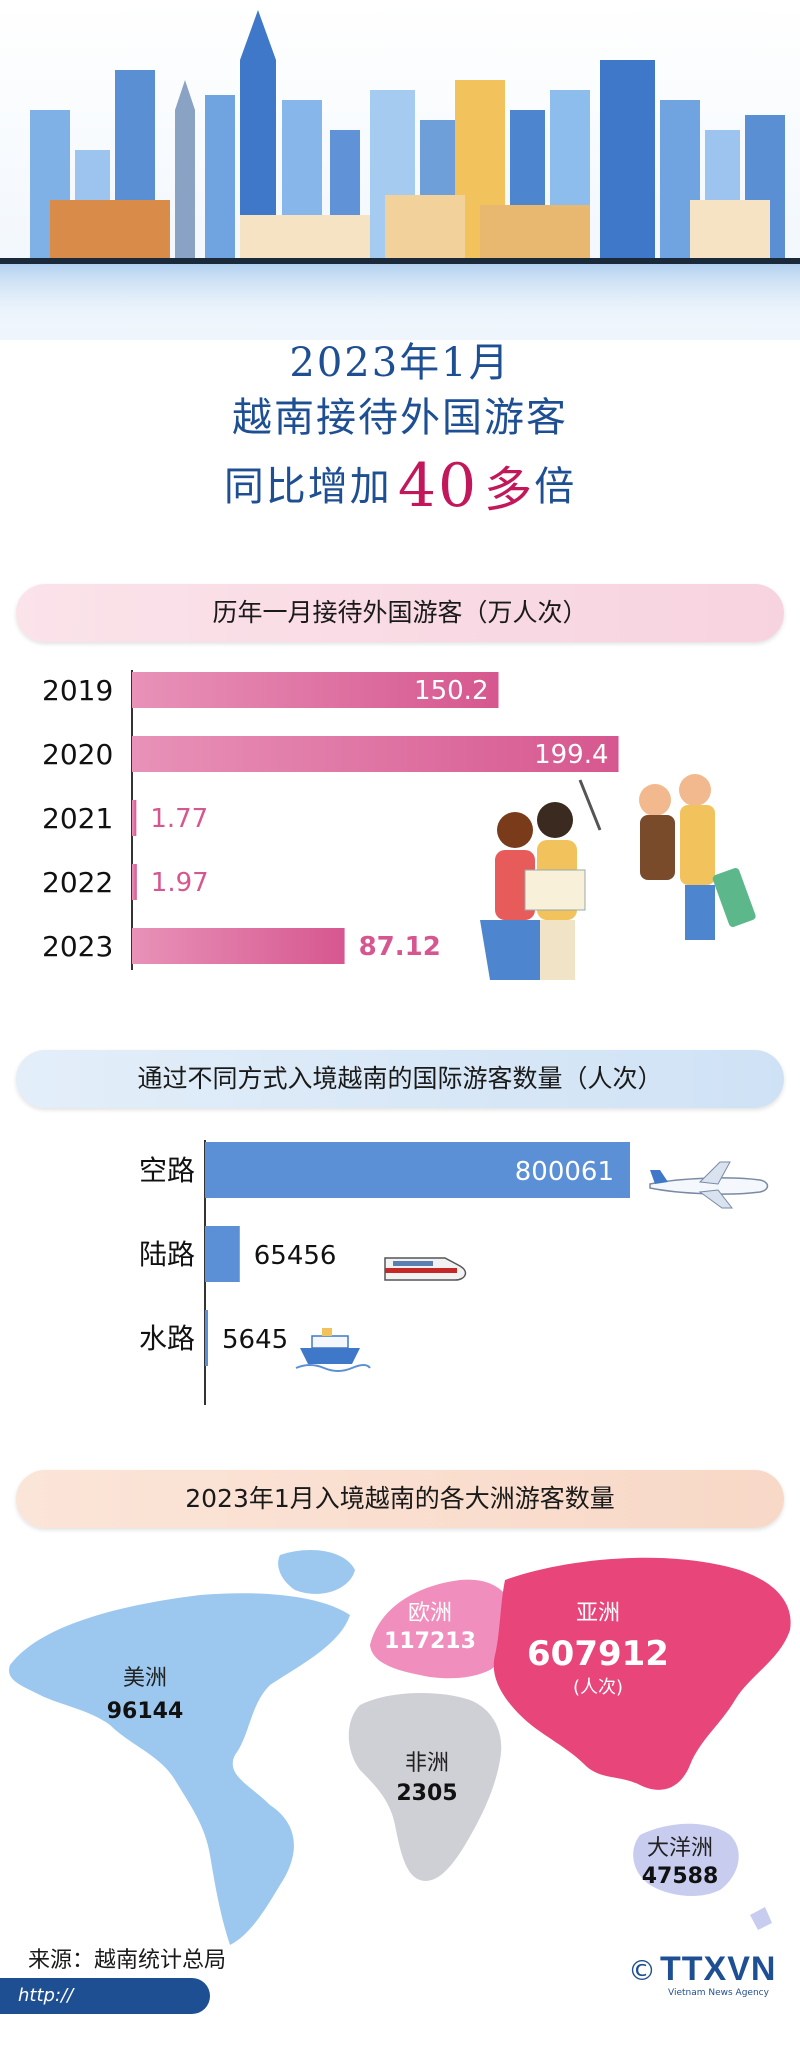 This screenshot has width=800, height=2050. What do you see at coordinates (167, 1170) in the screenshot?
I see `entry-mode-label: 空路` at bounding box center [167, 1170].